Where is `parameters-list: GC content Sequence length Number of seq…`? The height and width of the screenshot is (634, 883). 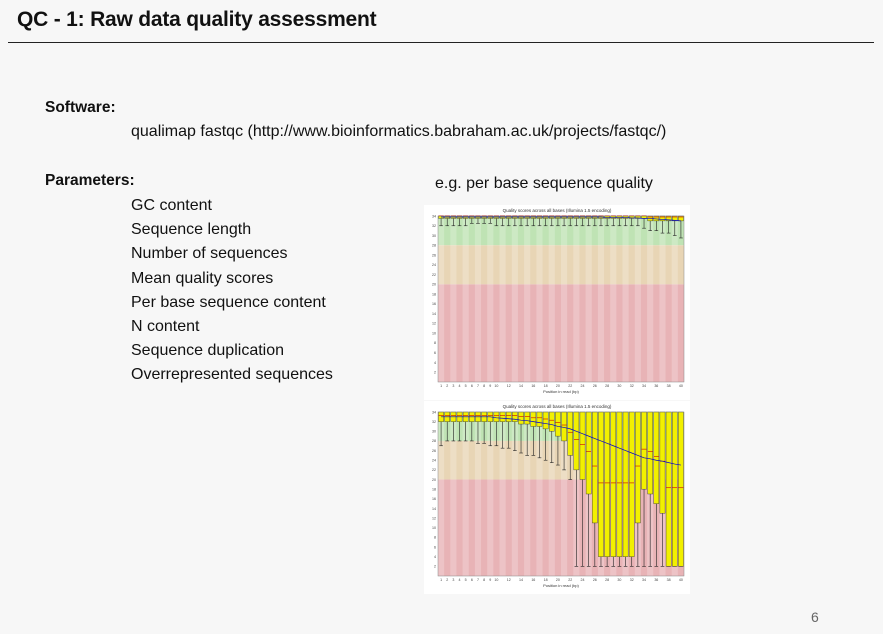
parameters-list: GC content Sequence length Number of seq… is located at coordinates (232, 291).